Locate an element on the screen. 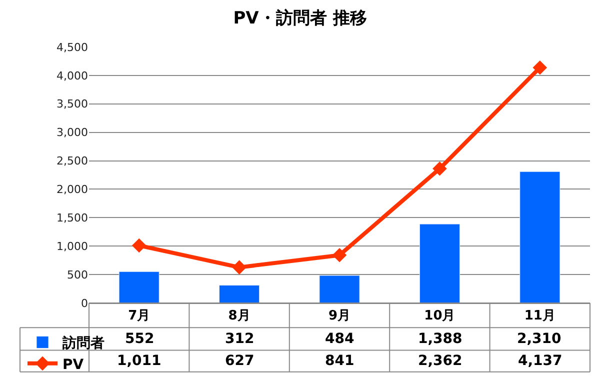 The width and height of the screenshot is (600, 390). y-tick-label: 4,000 is located at coordinates (72, 75).